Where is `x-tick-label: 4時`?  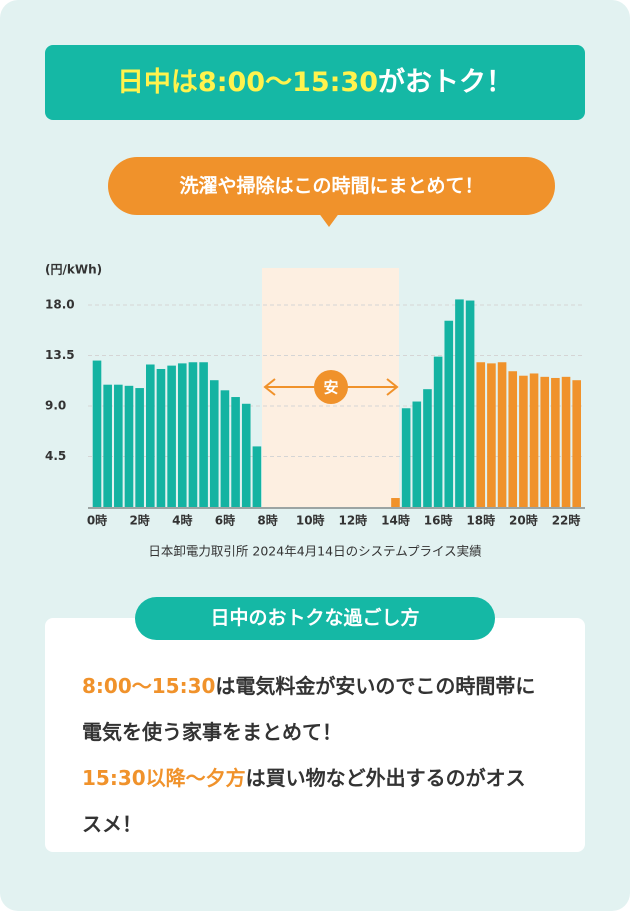 x-tick-label: 4時 is located at coordinates (182, 520).